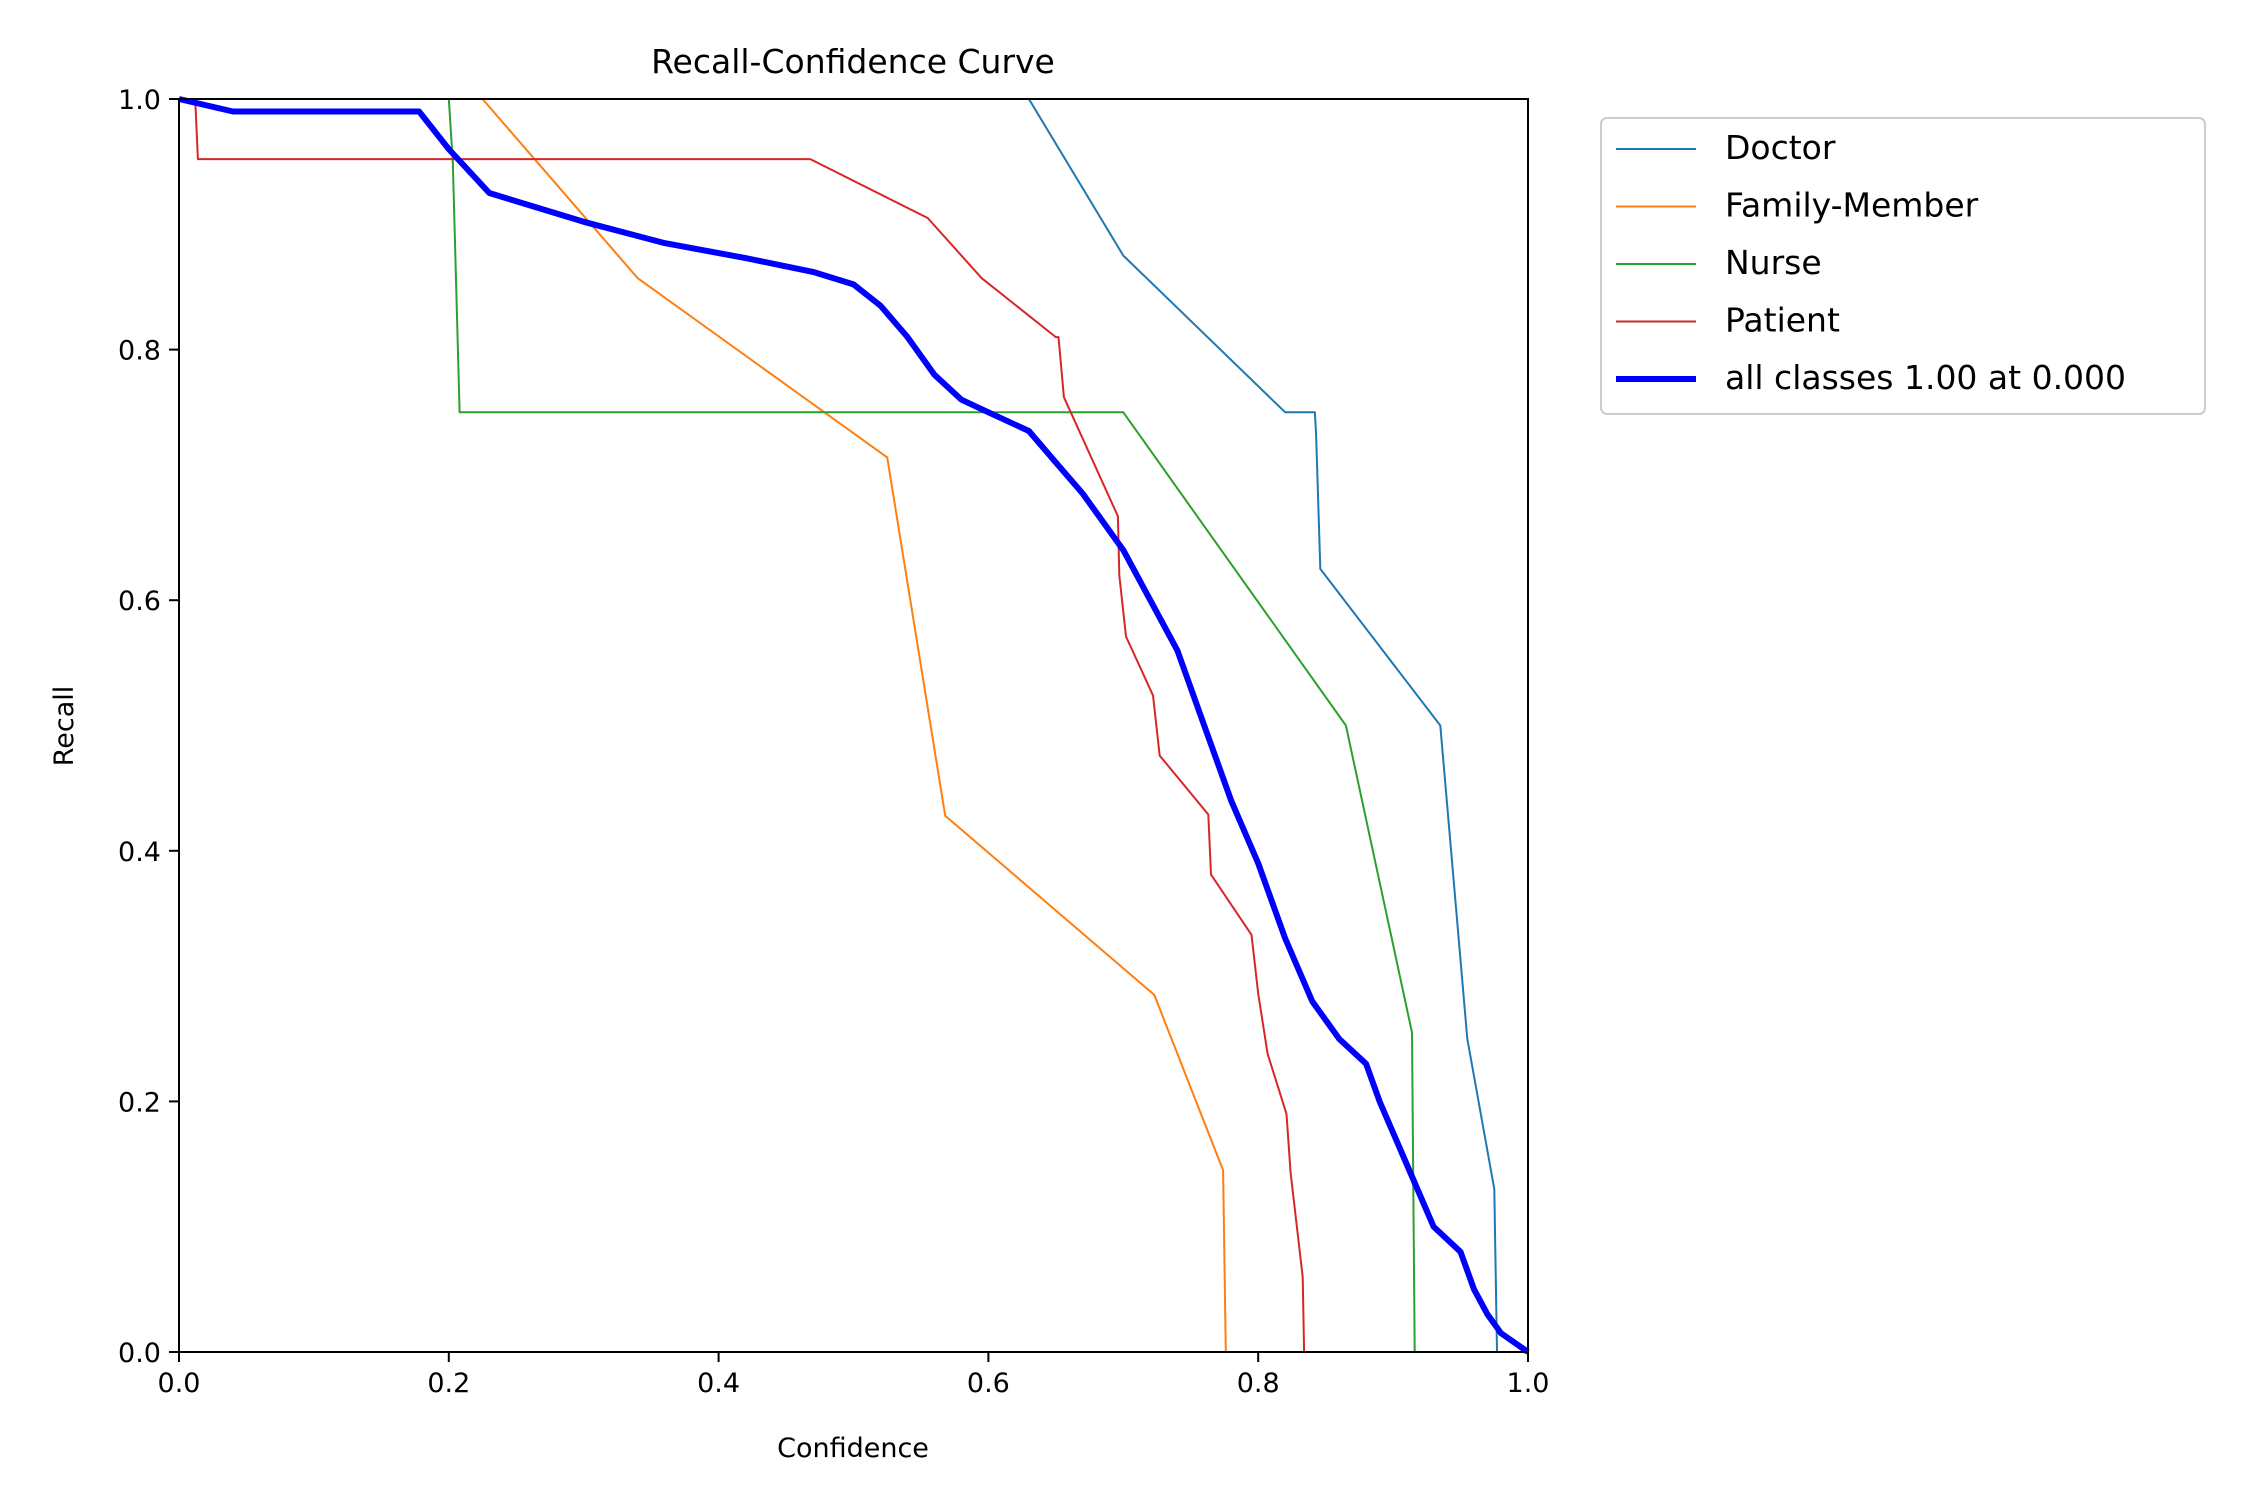 This screenshot has width=2250, height=1500. I want to click on x-tick-label: 0.0, so click(179, 1383).